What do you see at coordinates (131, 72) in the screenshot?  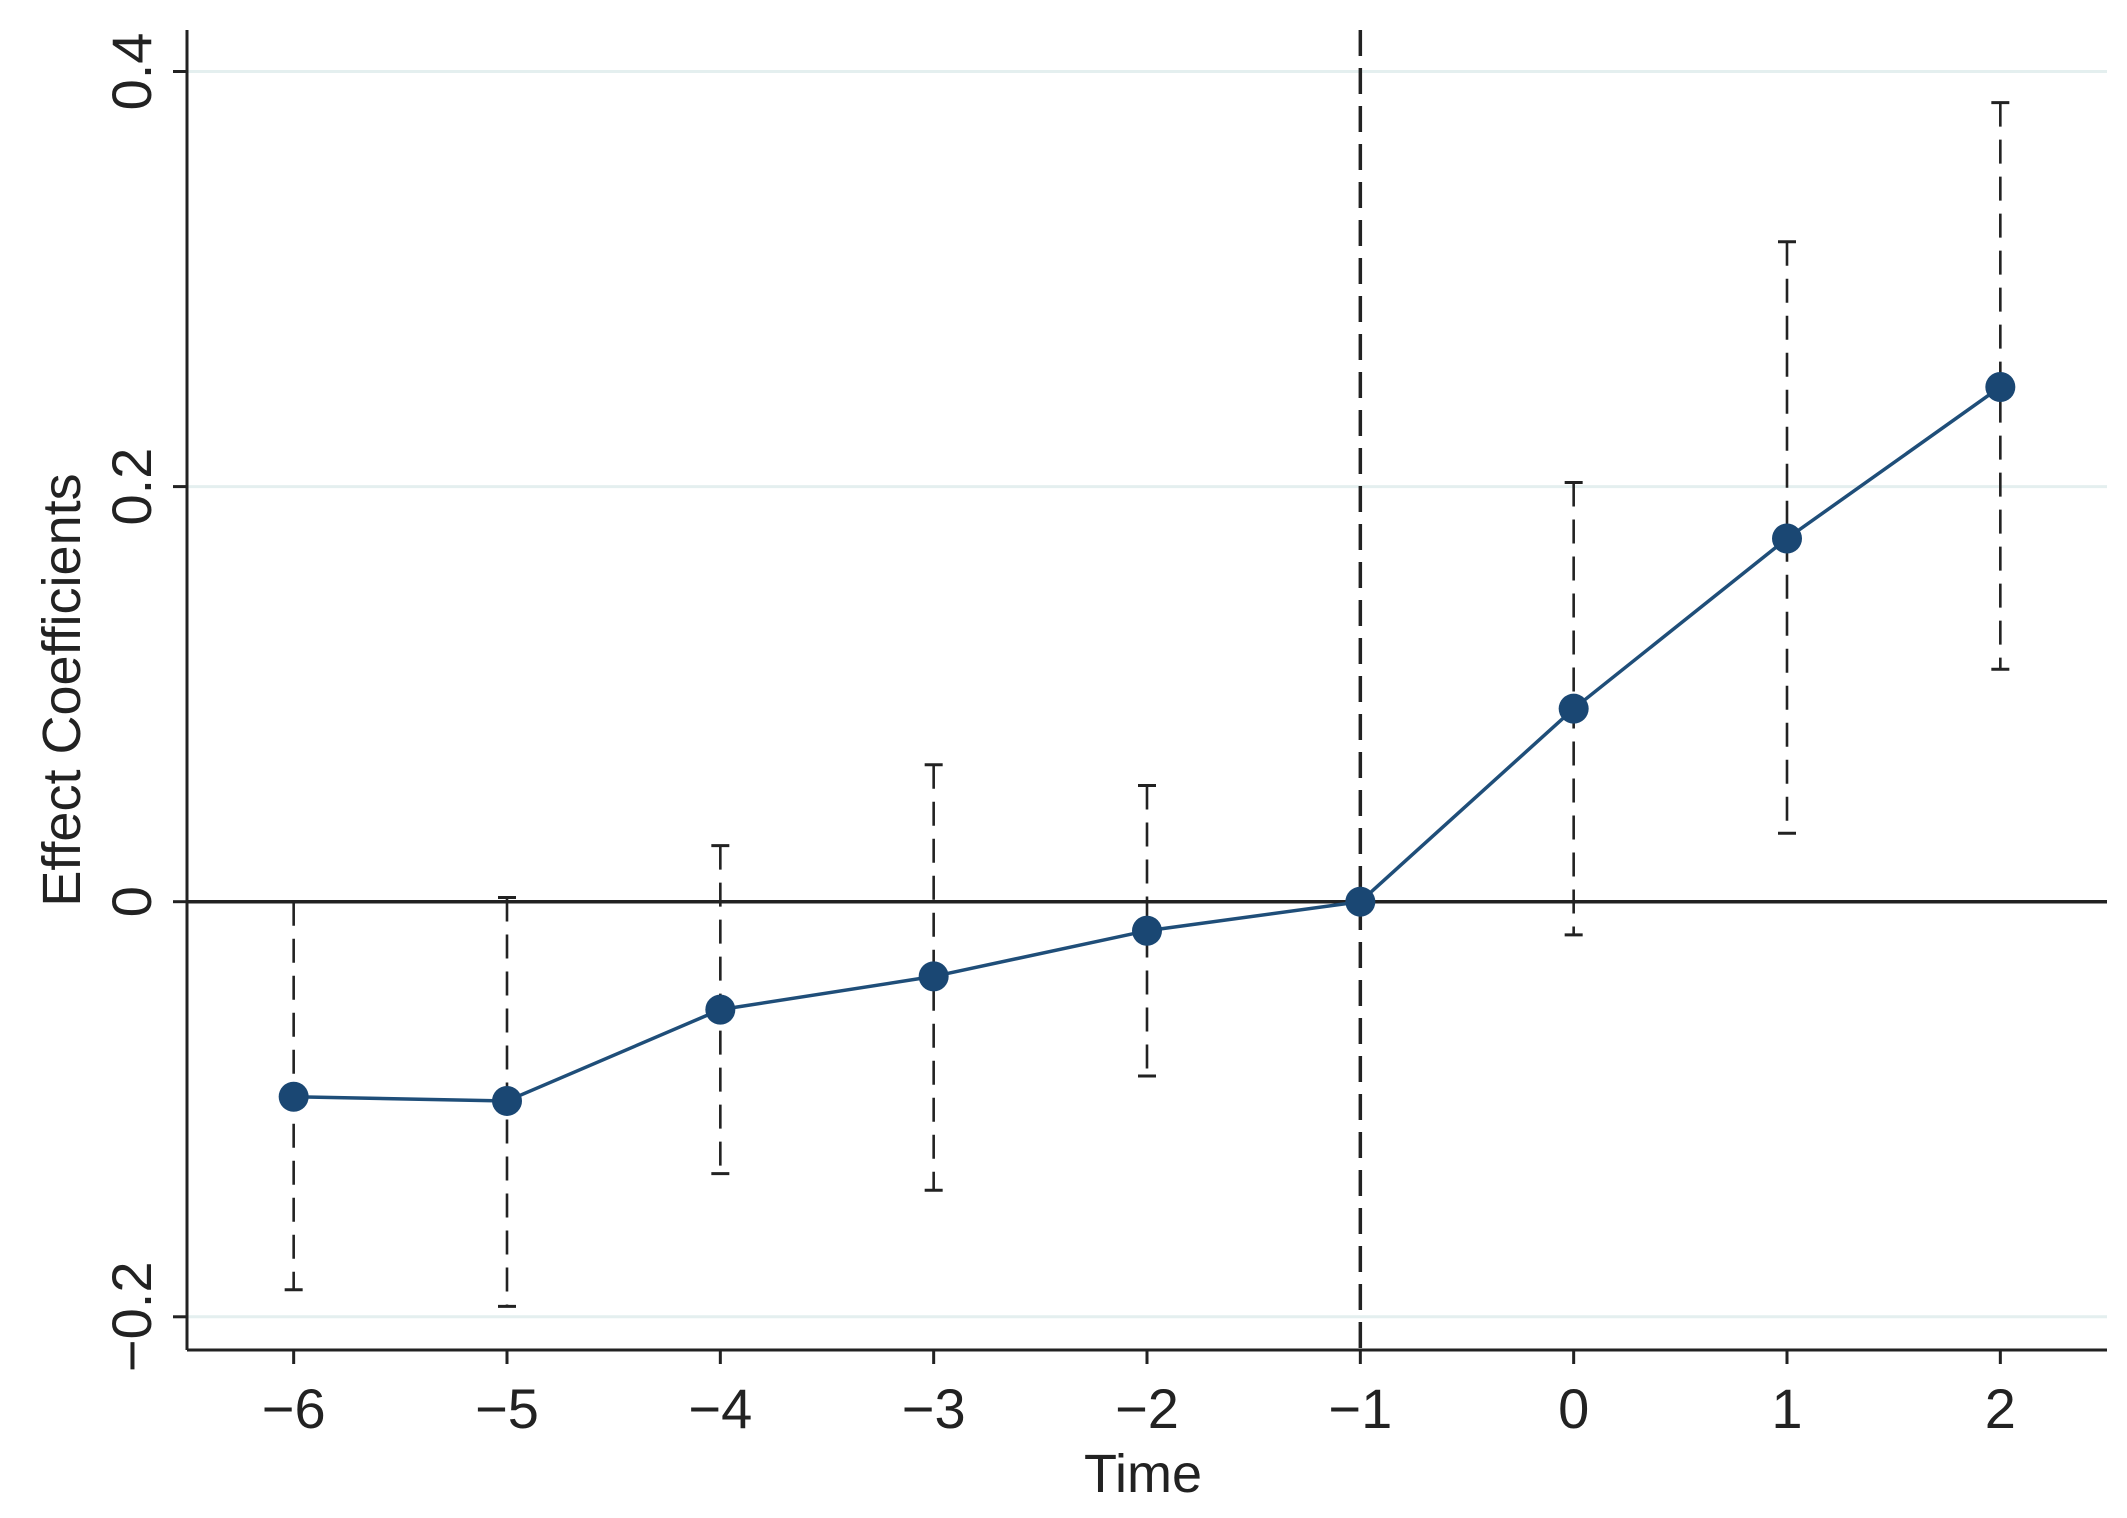 I see `y-tick-label: 0.4` at bounding box center [131, 72].